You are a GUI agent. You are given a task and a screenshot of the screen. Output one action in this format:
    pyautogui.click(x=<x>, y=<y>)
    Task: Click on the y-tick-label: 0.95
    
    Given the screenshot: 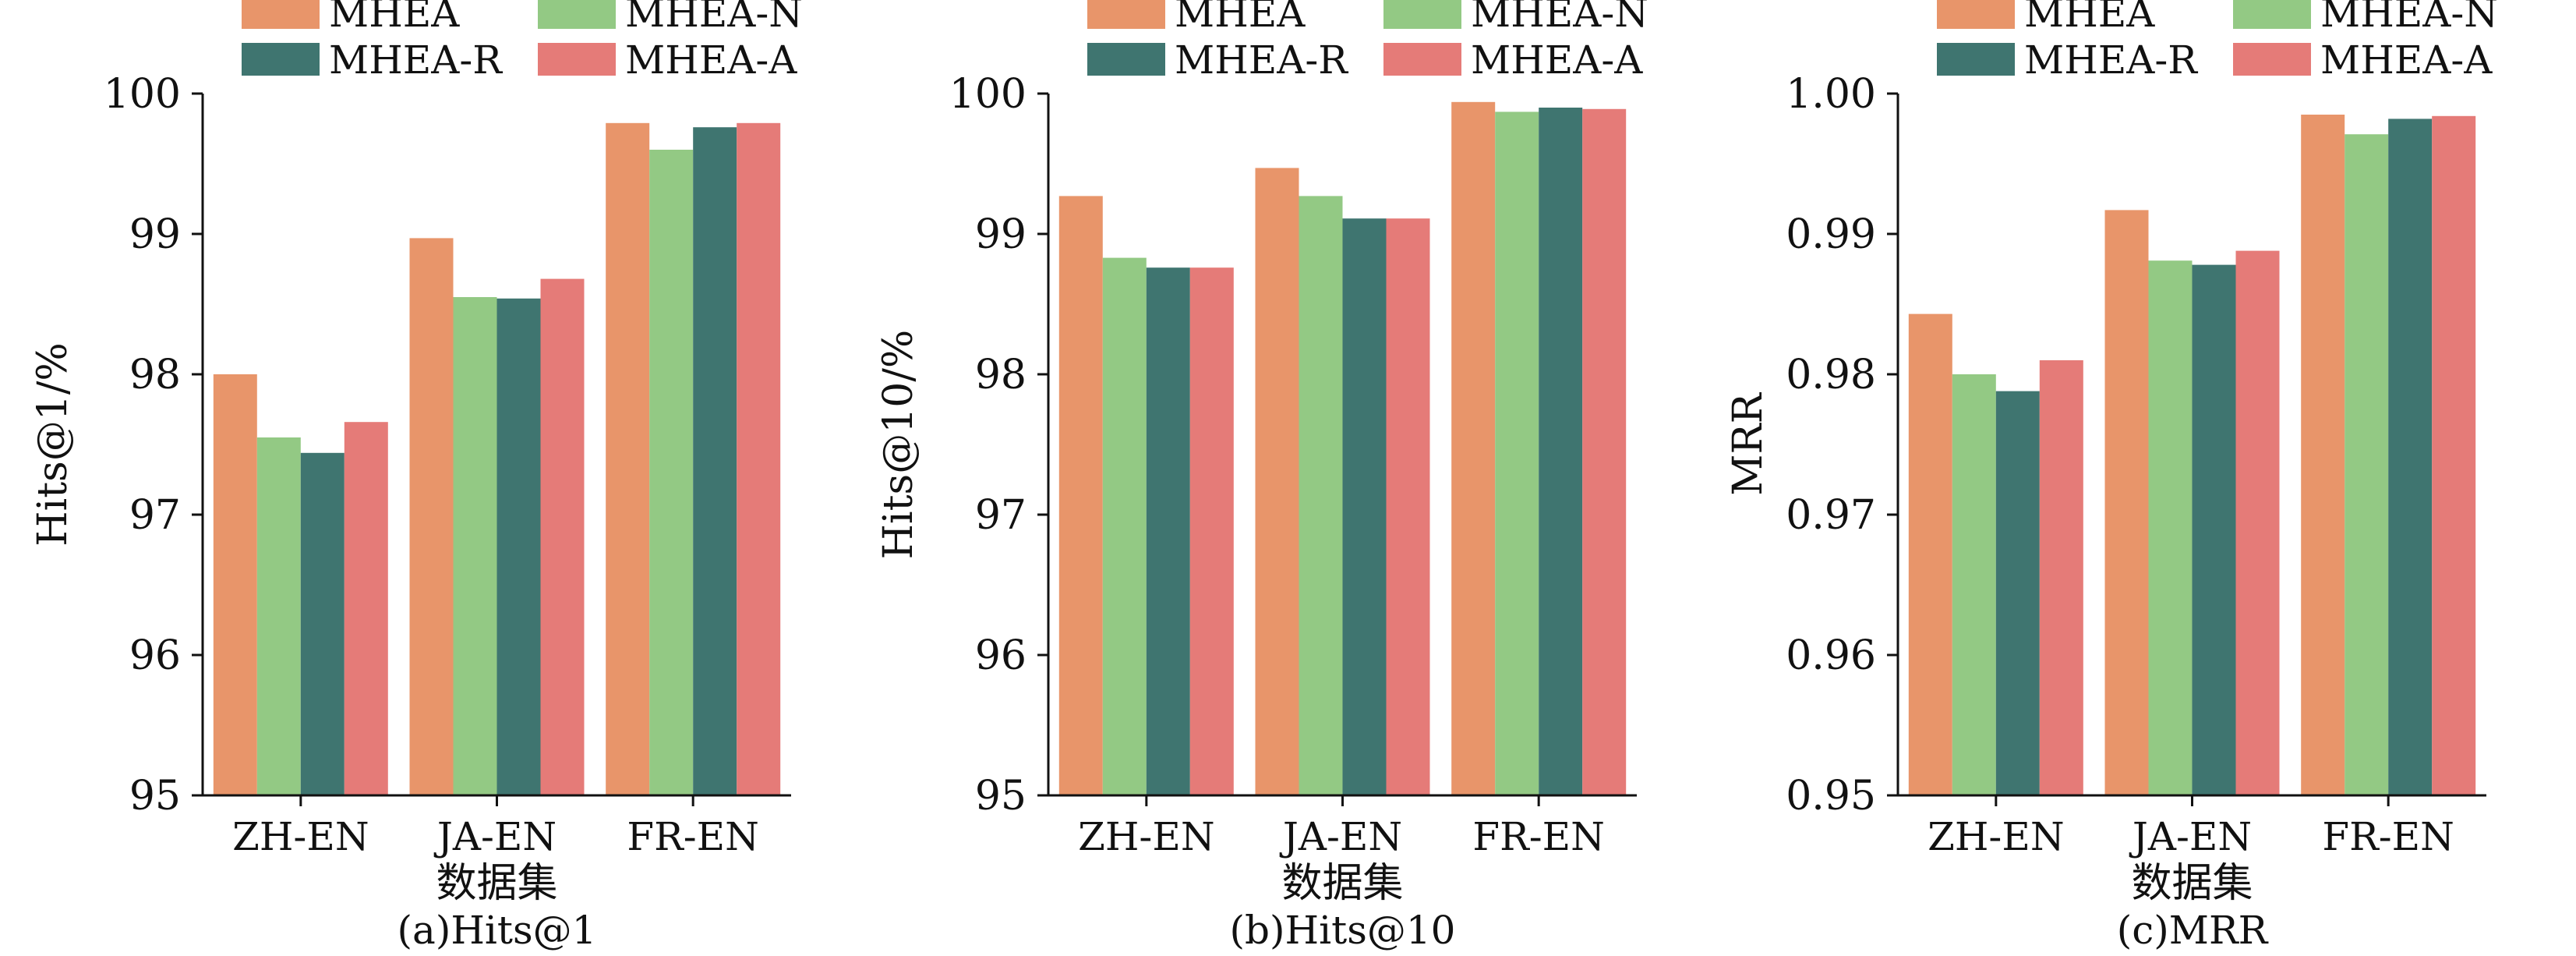 What is the action you would take?
    pyautogui.click(x=1831, y=797)
    